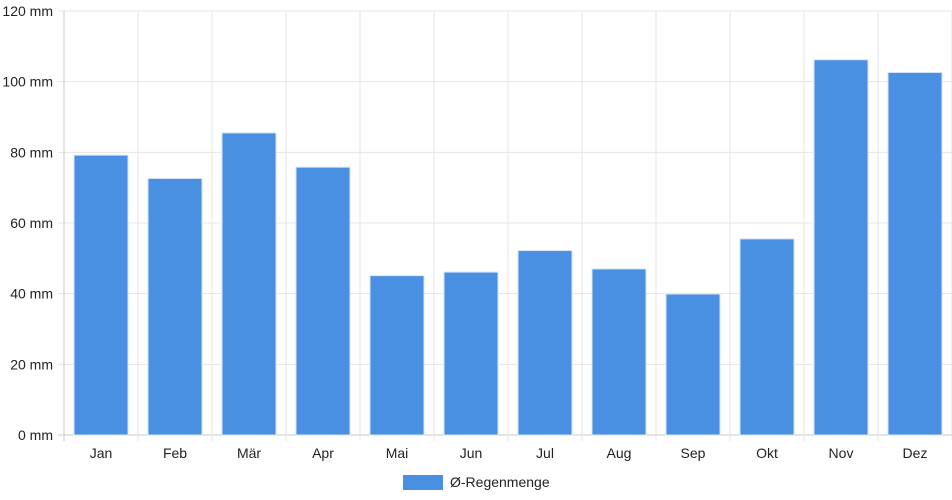 The image size is (952, 500). I want to click on legend-swatch, so click(423, 482).